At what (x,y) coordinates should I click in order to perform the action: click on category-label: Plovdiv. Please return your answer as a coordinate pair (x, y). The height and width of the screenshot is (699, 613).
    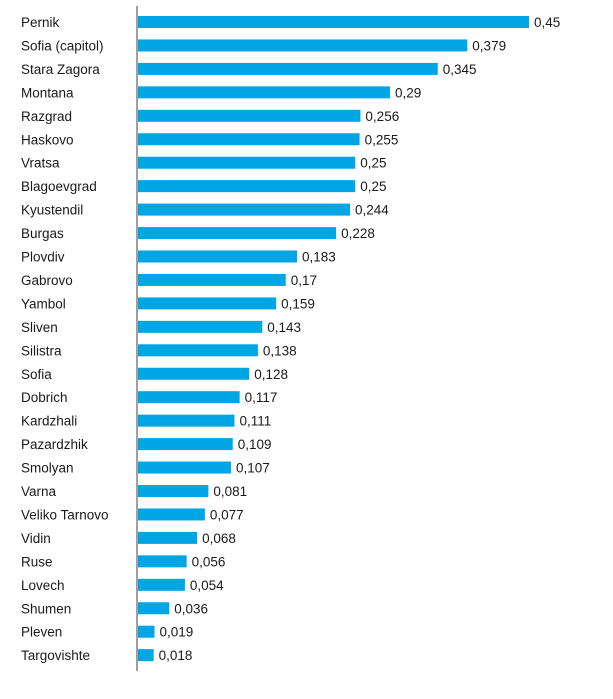
    Looking at the image, I should click on (43, 257).